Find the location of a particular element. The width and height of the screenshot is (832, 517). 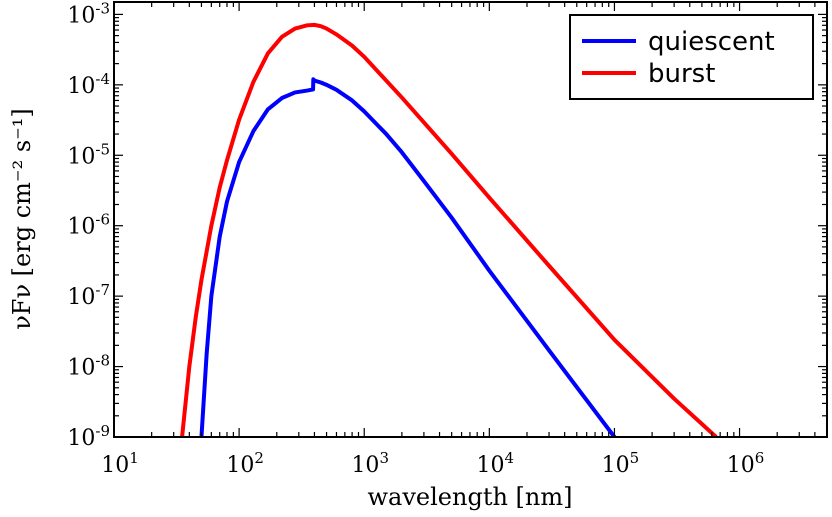

x-axis-label: wavelength [nm] is located at coordinates (470, 497).